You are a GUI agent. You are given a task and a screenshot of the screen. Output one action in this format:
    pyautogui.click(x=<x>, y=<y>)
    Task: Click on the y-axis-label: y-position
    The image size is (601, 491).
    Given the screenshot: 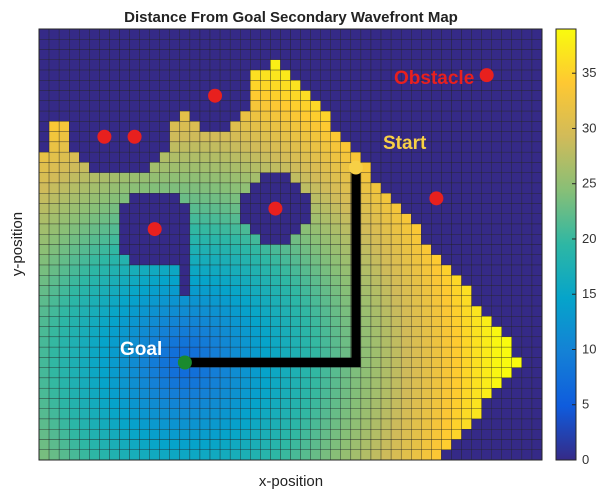 What is the action you would take?
    pyautogui.click(x=17, y=244)
    